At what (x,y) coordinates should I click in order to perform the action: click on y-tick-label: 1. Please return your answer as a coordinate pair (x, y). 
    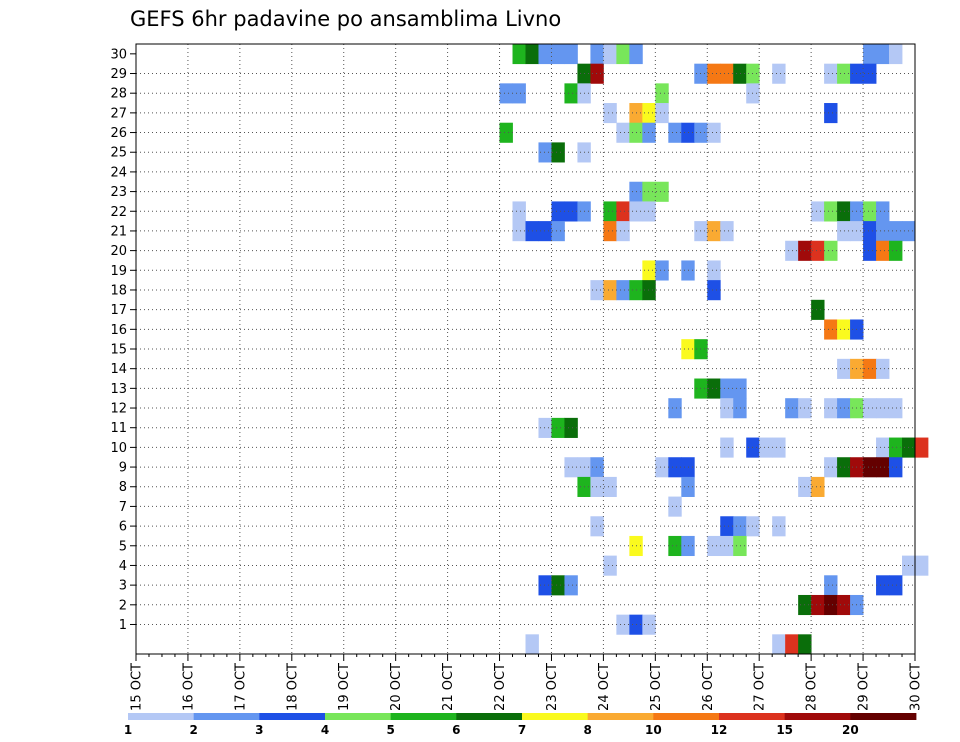
    Looking at the image, I should click on (123, 625).